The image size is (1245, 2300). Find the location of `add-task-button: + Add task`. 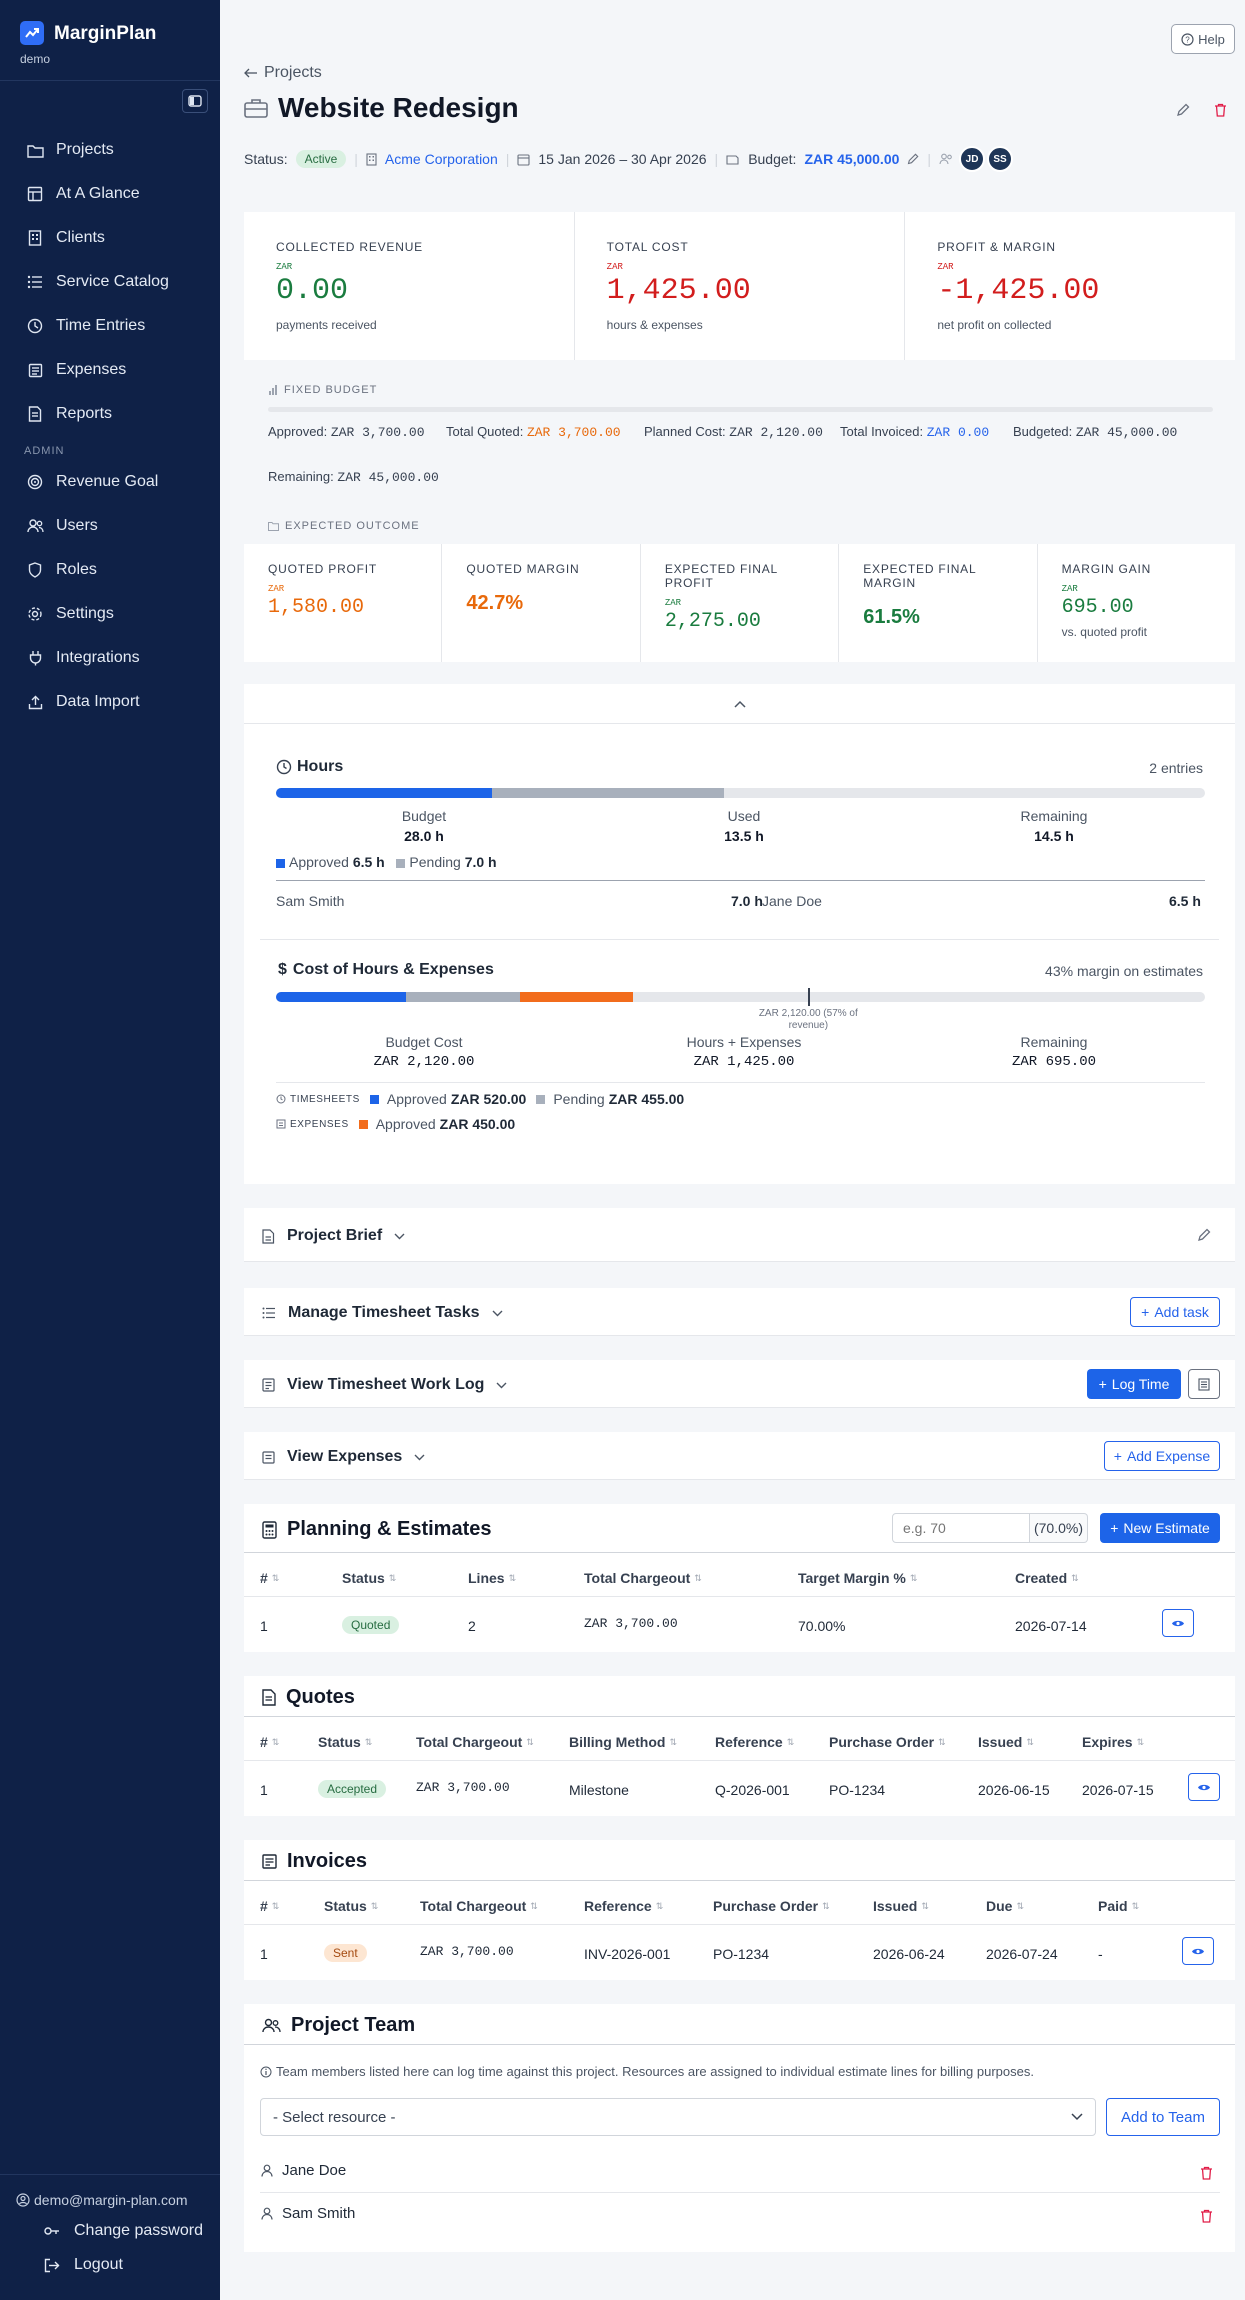

add-task-button: + Add task is located at coordinates (1175, 1312).